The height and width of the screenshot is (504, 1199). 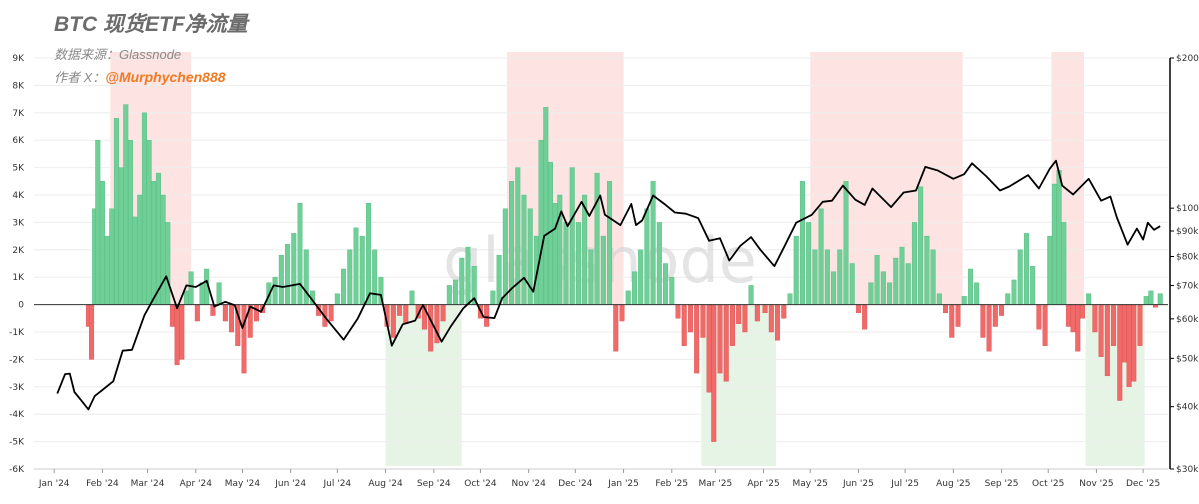 What do you see at coordinates (1187, 408) in the screenshot?
I see `right-tick-label: $40k` at bounding box center [1187, 408].